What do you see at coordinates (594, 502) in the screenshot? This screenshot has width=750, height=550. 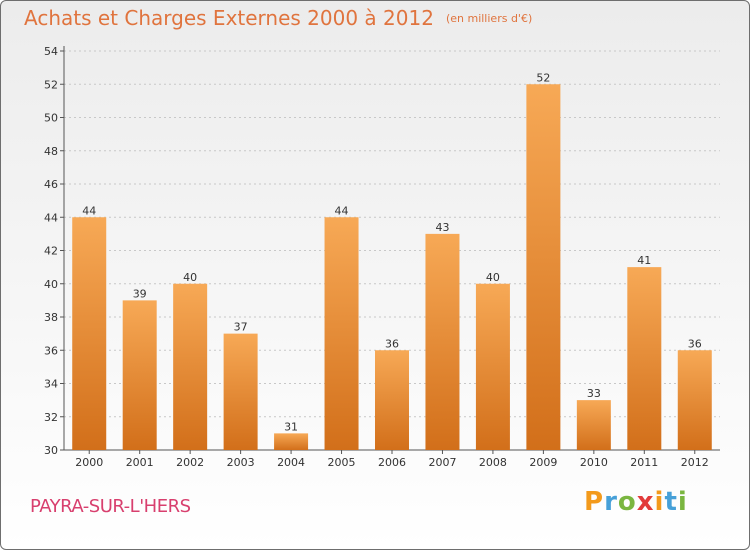 I see `logo-letter: P` at bounding box center [594, 502].